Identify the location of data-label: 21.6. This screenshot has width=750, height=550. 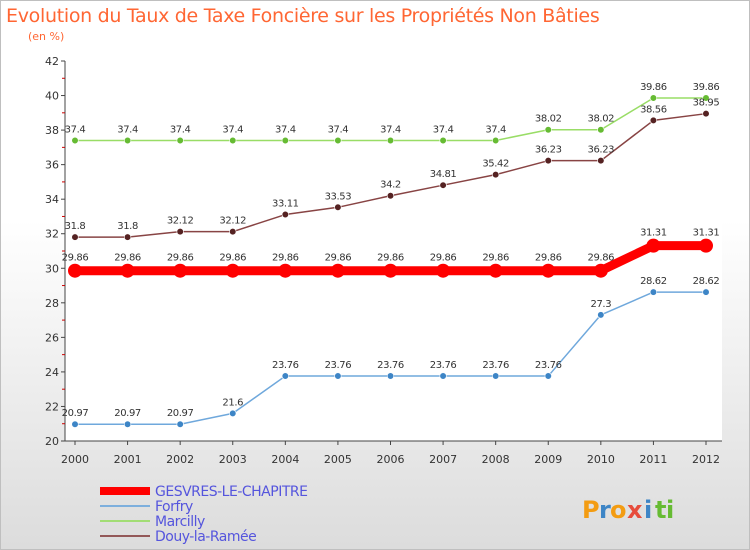
(232, 402).